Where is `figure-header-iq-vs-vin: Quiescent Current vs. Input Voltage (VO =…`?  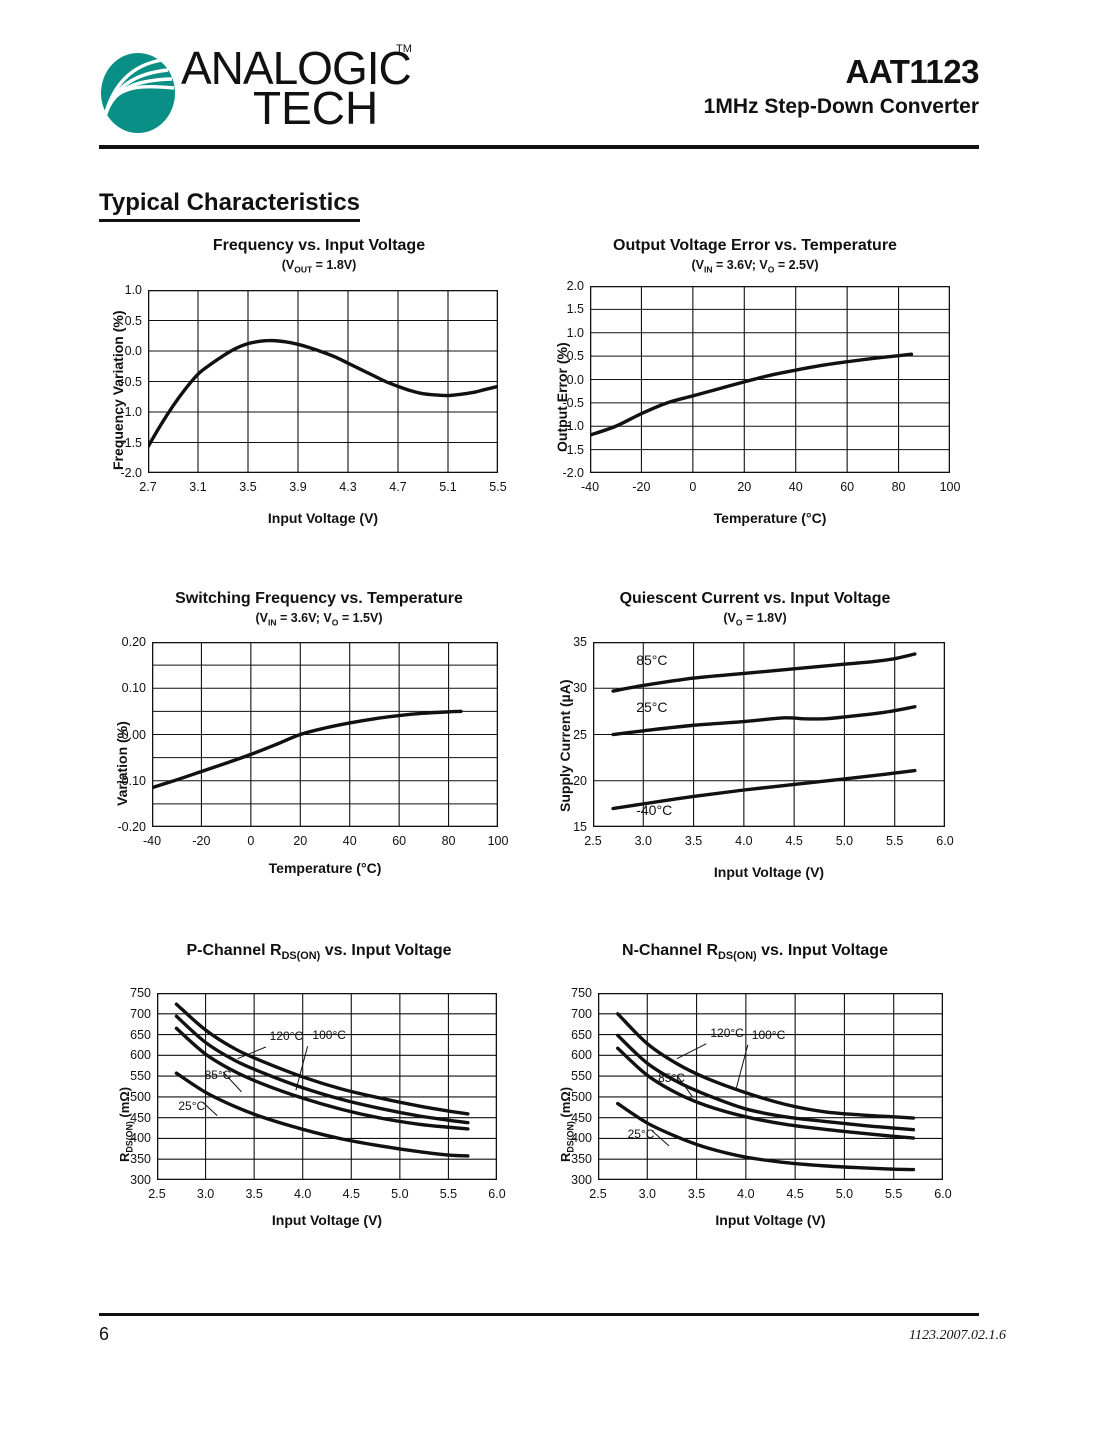
figure-header-iq-vs-vin: Quiescent Current vs. Input Voltage (VO =… is located at coordinates (755, 610).